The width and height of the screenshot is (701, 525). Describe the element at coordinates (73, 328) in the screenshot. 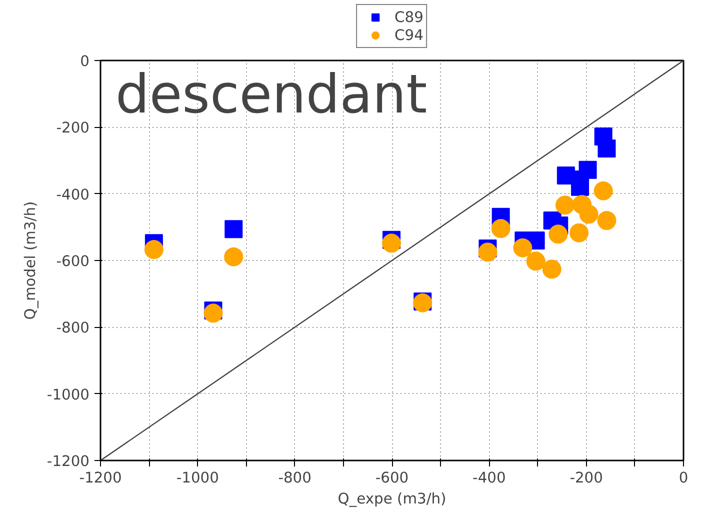

I see `y-tick-label: -800` at that location.